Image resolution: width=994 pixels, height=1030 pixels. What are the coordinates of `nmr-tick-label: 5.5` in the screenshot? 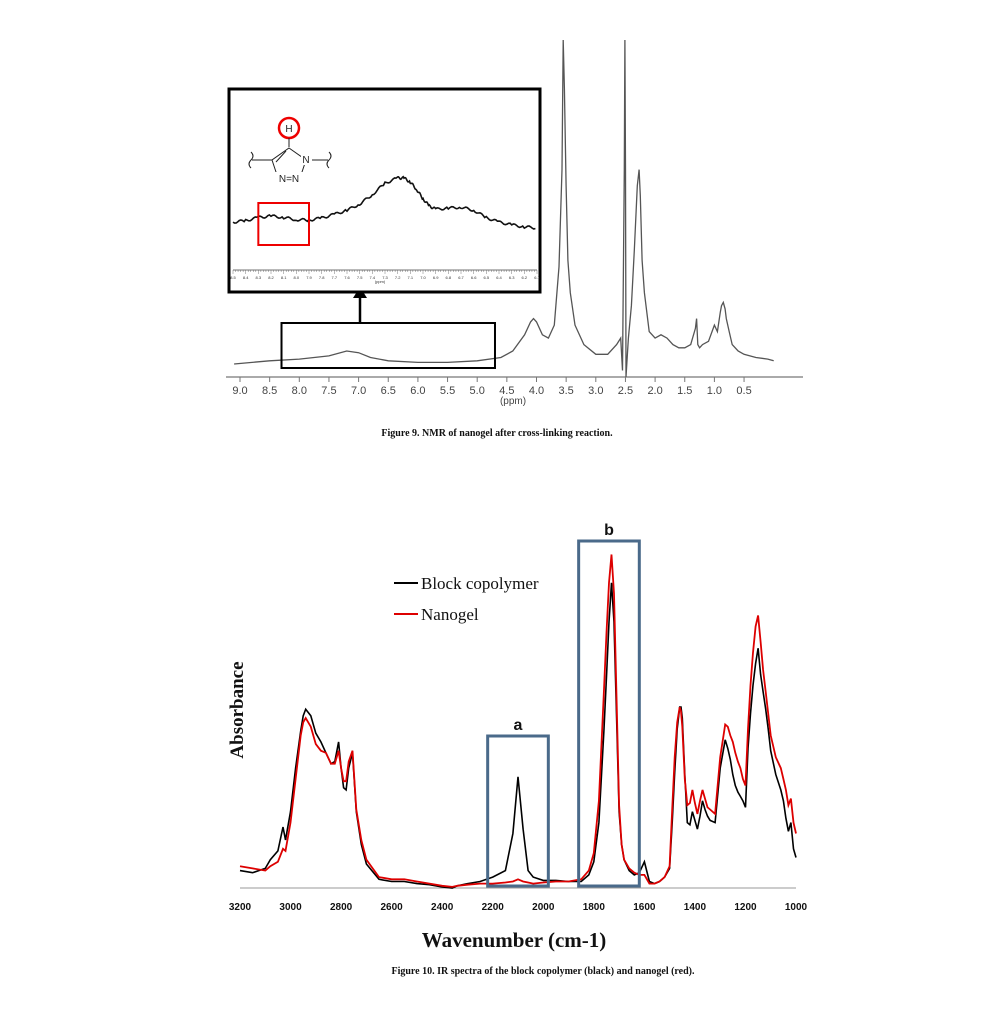 It's located at (447, 391).